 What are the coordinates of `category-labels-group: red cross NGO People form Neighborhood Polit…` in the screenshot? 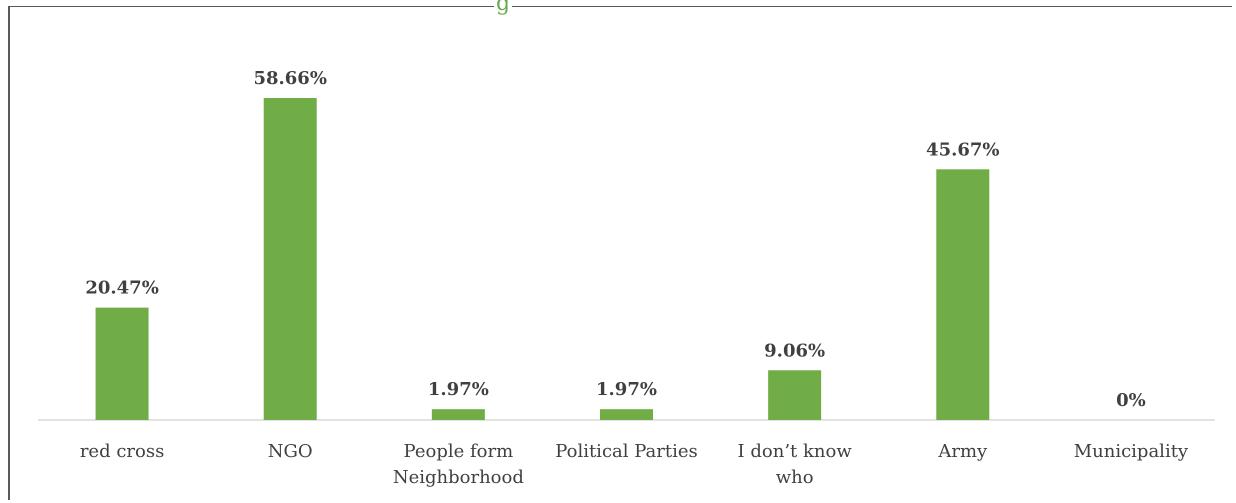 It's located at (634, 464).